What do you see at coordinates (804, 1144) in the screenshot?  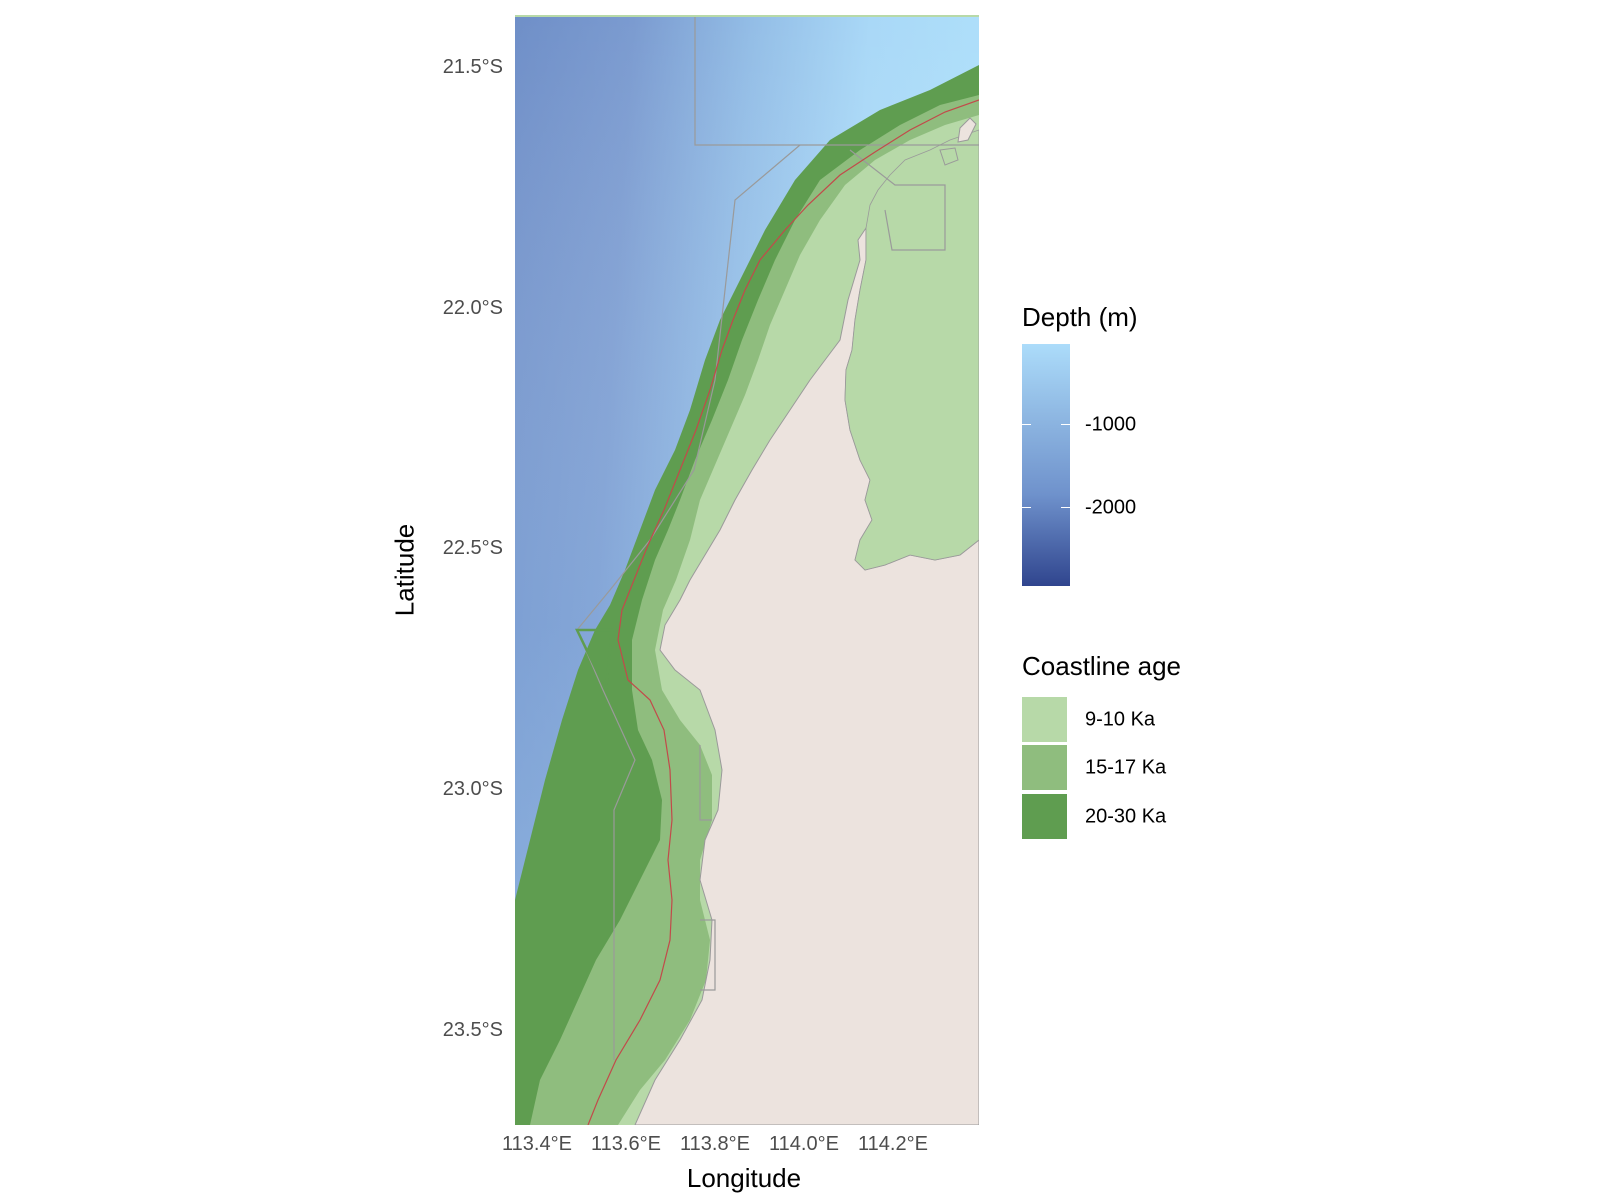 I see `x-tick-label: 114.0°E` at bounding box center [804, 1144].